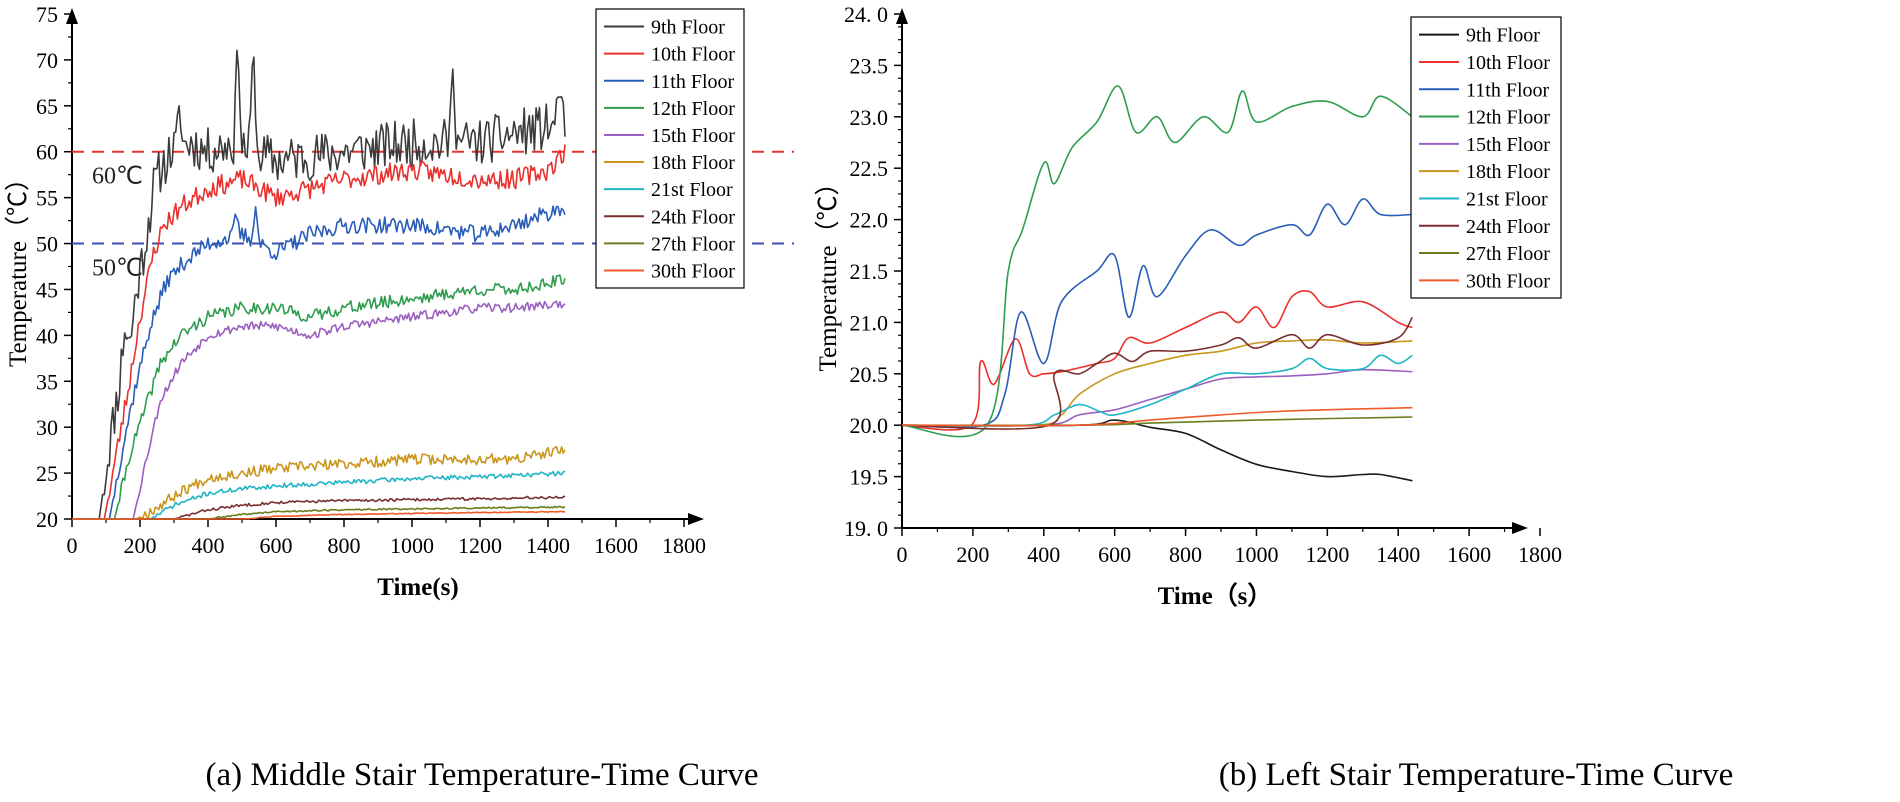  I want to click on y-tick-label: 23.0, so click(869, 117).